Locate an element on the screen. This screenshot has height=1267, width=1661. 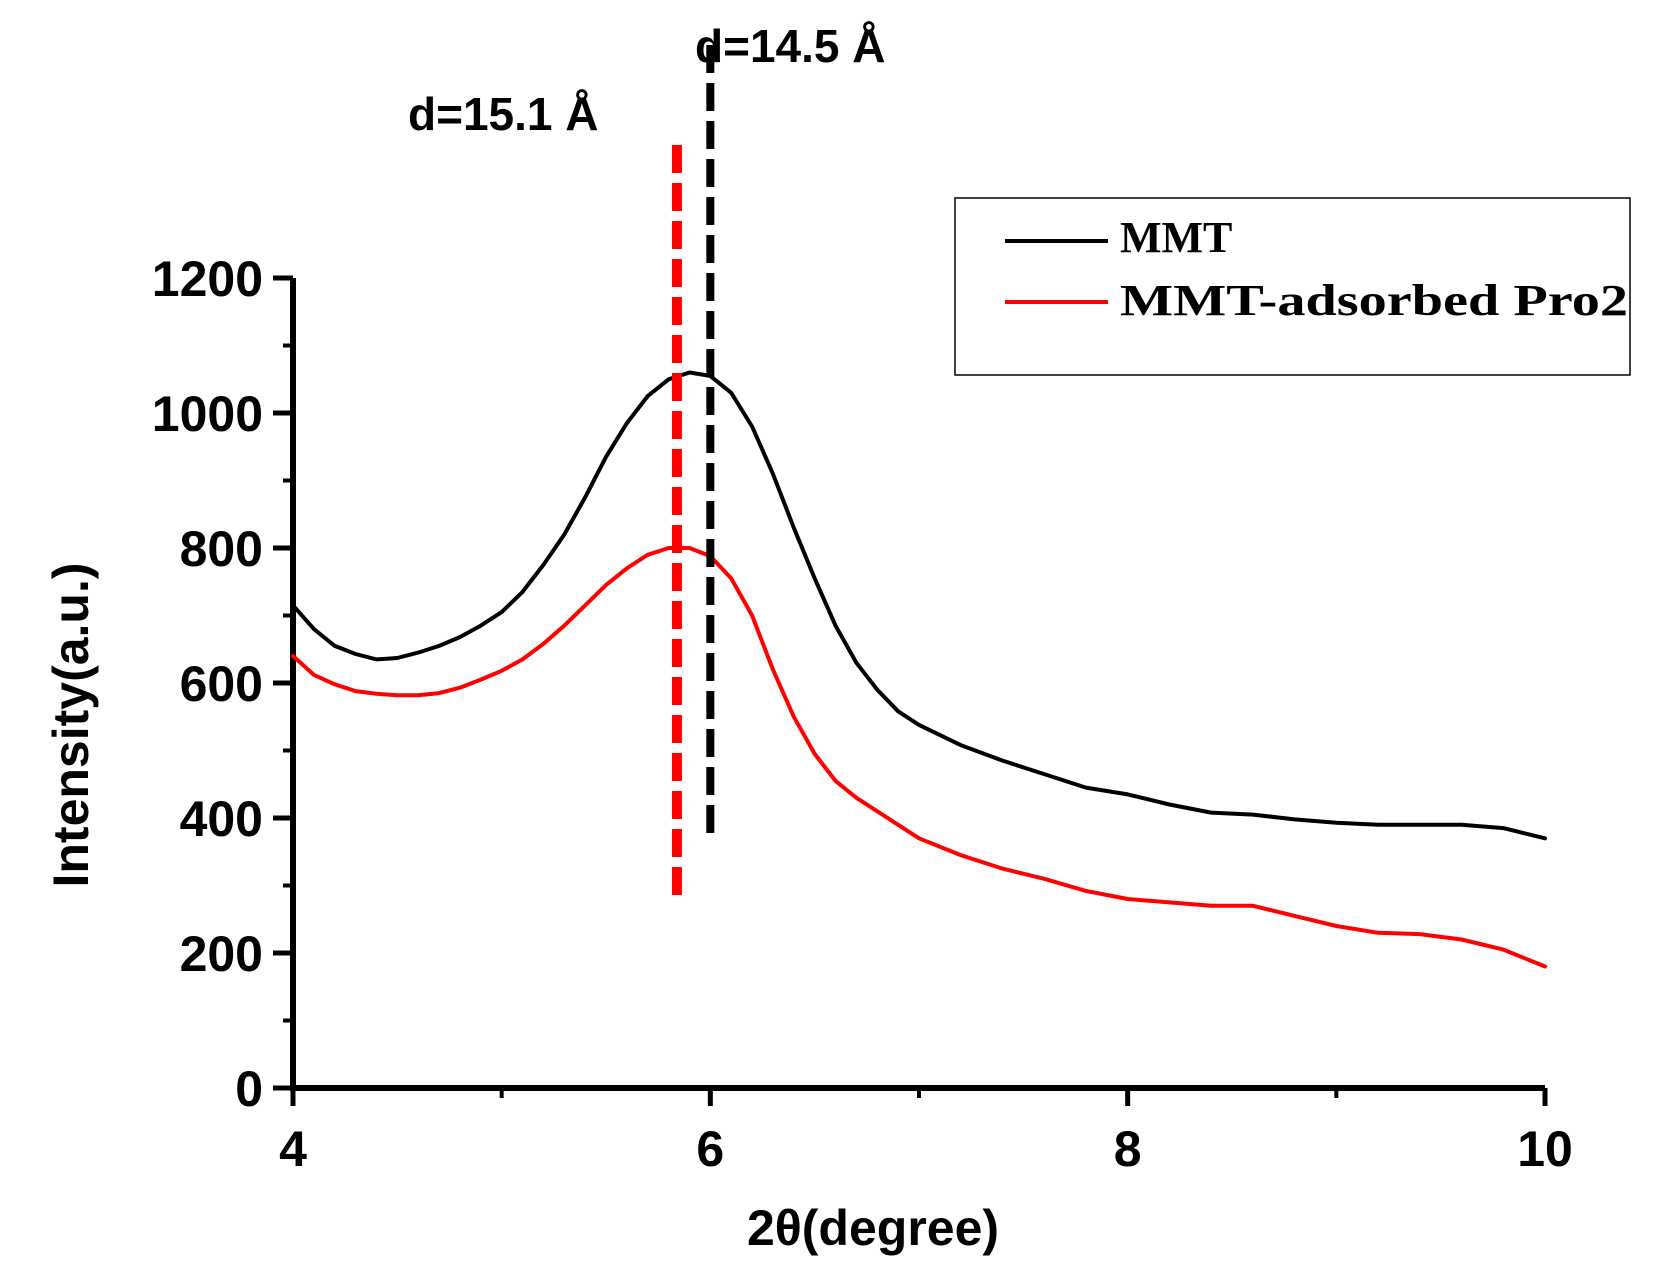
d-spacing-label: d=14.5 Å is located at coordinates (790, 46).